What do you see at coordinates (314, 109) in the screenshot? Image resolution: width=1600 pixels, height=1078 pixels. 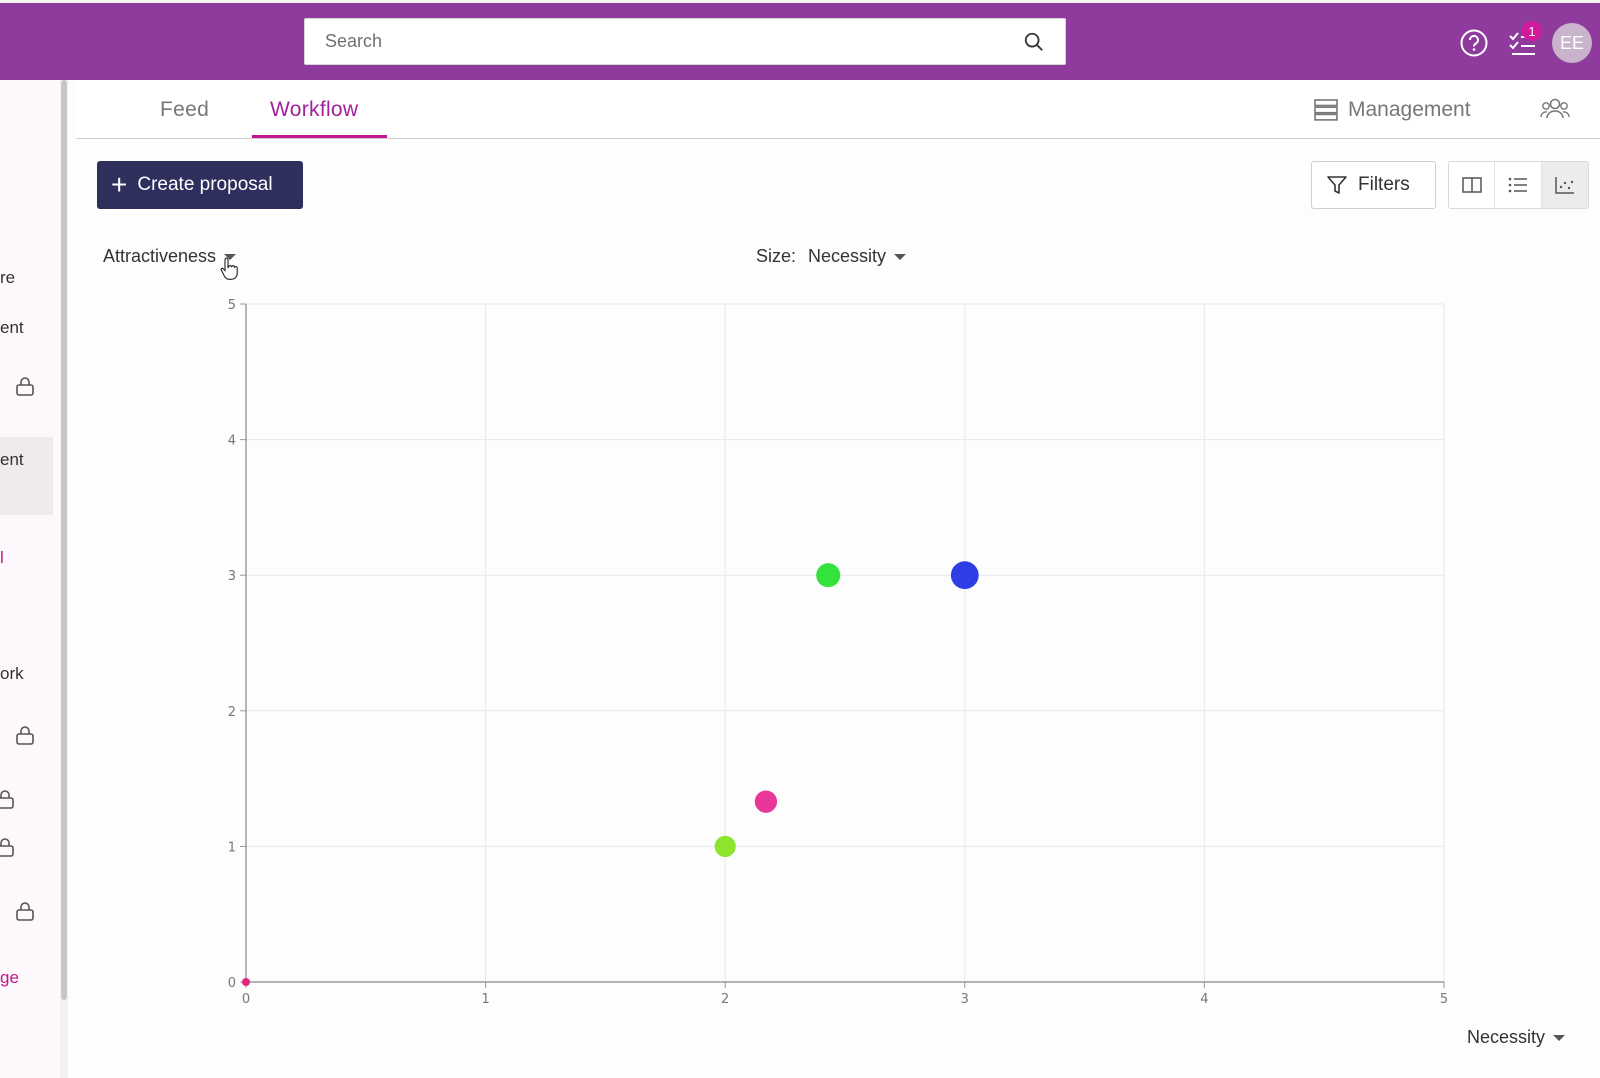 I see `tab-workflow: Workflow` at bounding box center [314, 109].